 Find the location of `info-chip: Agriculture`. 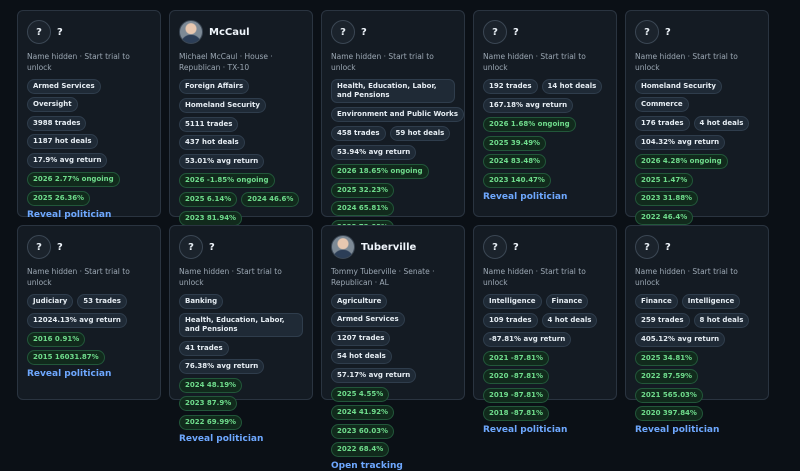

info-chip: Agriculture is located at coordinates (359, 301).